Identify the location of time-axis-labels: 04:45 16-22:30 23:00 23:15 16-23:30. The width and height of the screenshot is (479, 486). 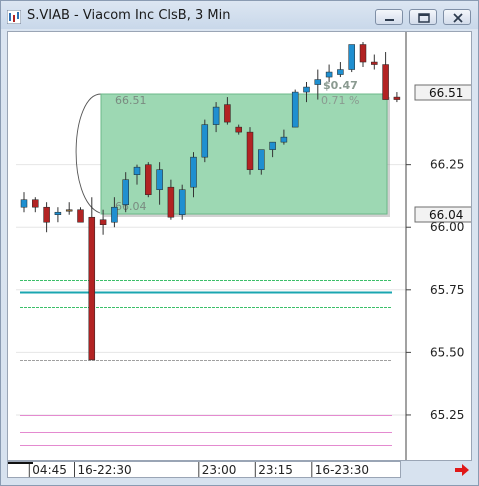
(188, 469).